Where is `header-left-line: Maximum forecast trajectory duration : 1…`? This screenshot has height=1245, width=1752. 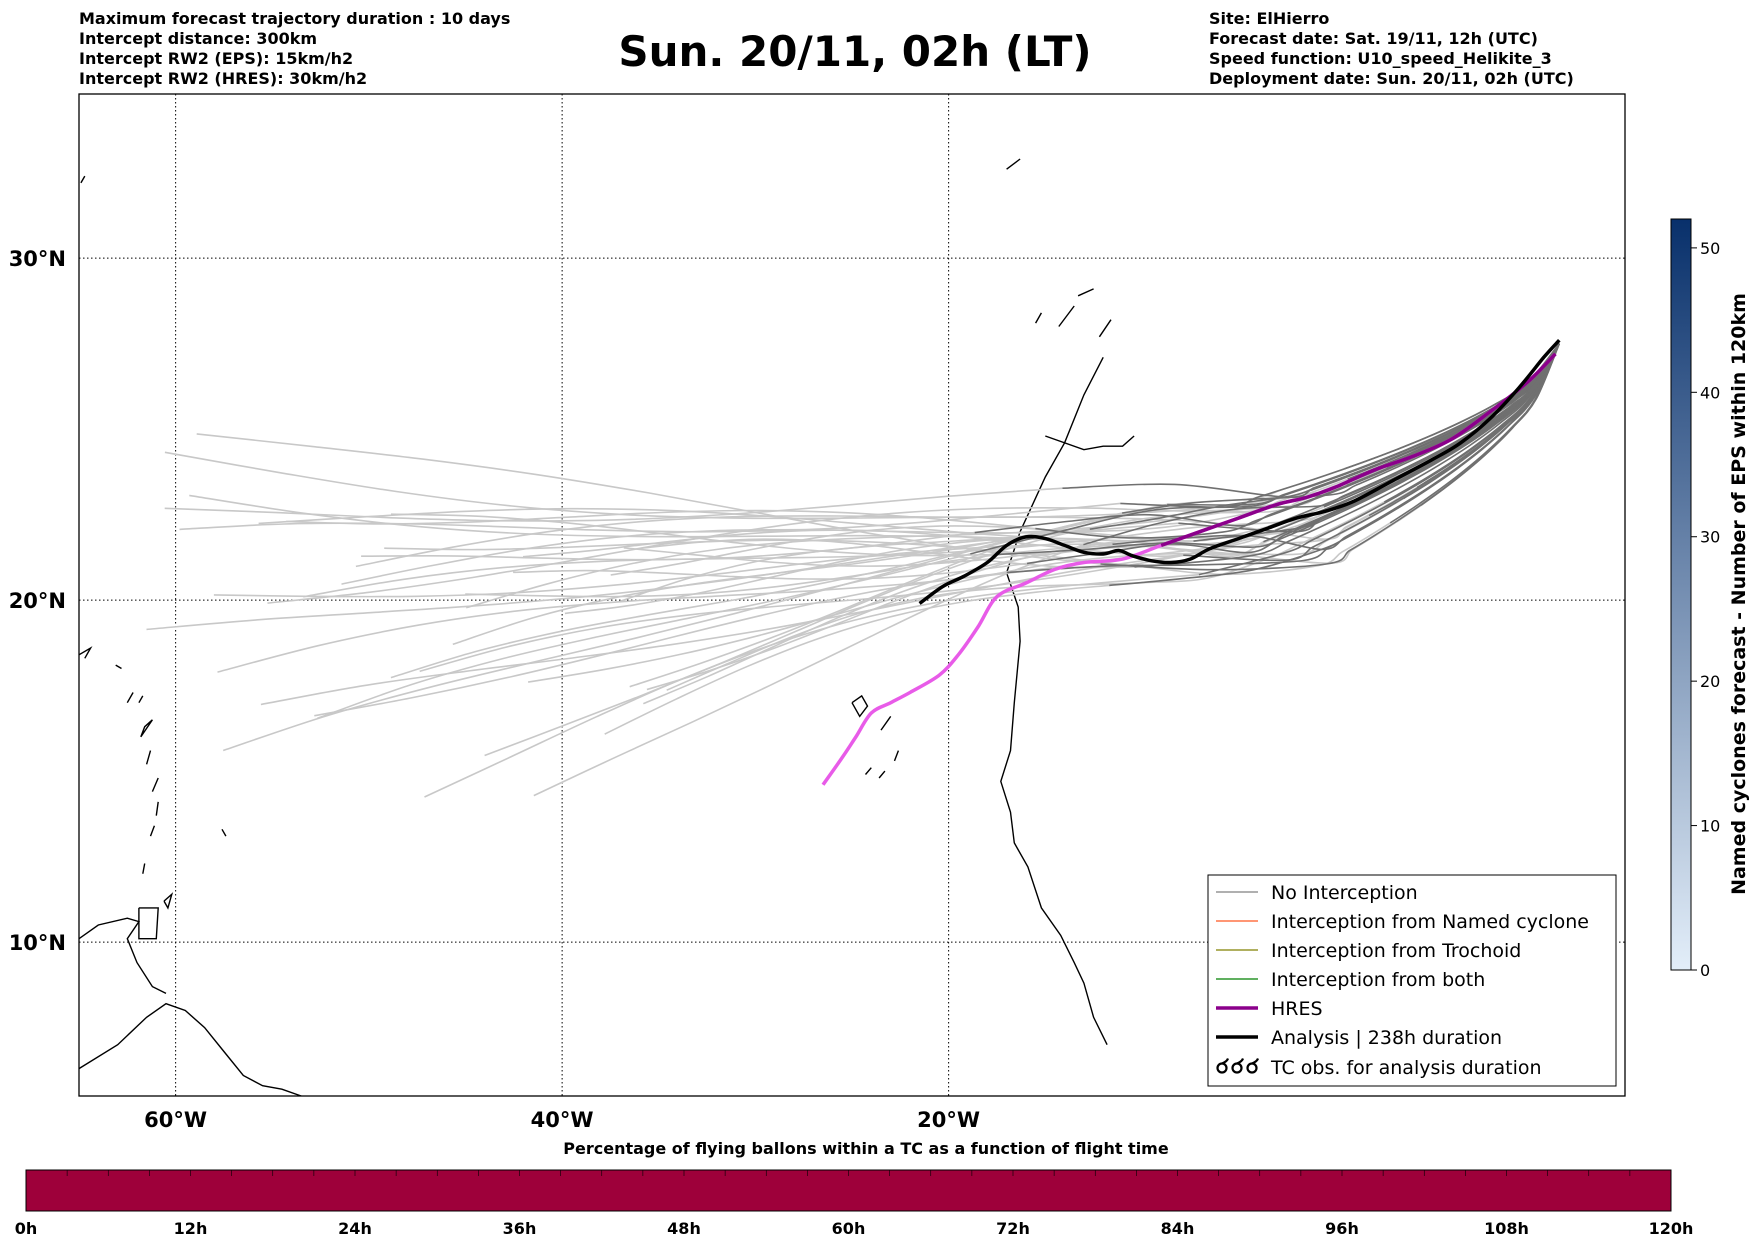
header-left-line: Maximum forecast trajectory duration : 1… is located at coordinates (294, 18).